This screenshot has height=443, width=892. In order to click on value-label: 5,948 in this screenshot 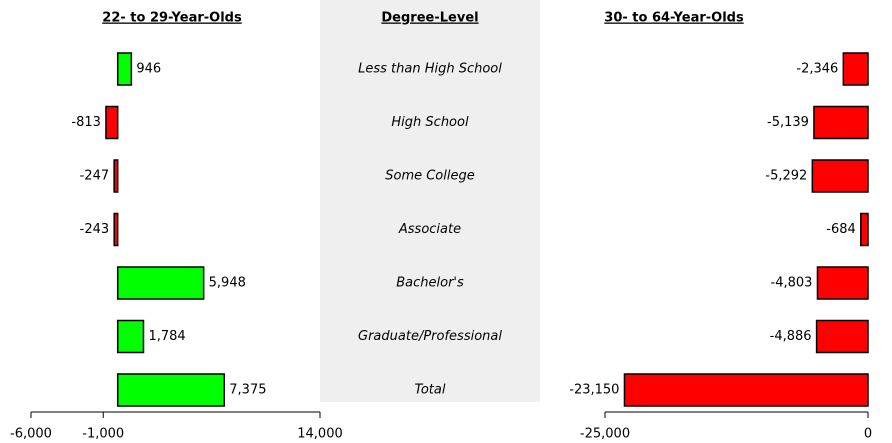, I will do `click(227, 283)`.